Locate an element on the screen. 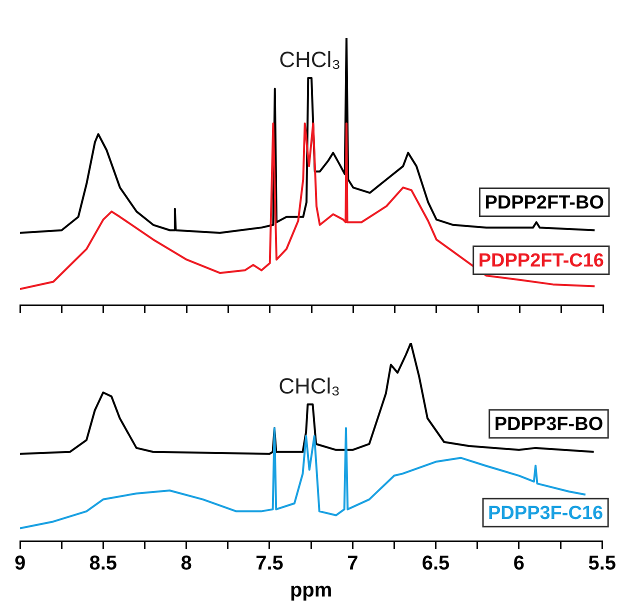 Image resolution: width=627 pixels, height=606 pixels. x-tick-label: 8 is located at coordinates (186, 563).